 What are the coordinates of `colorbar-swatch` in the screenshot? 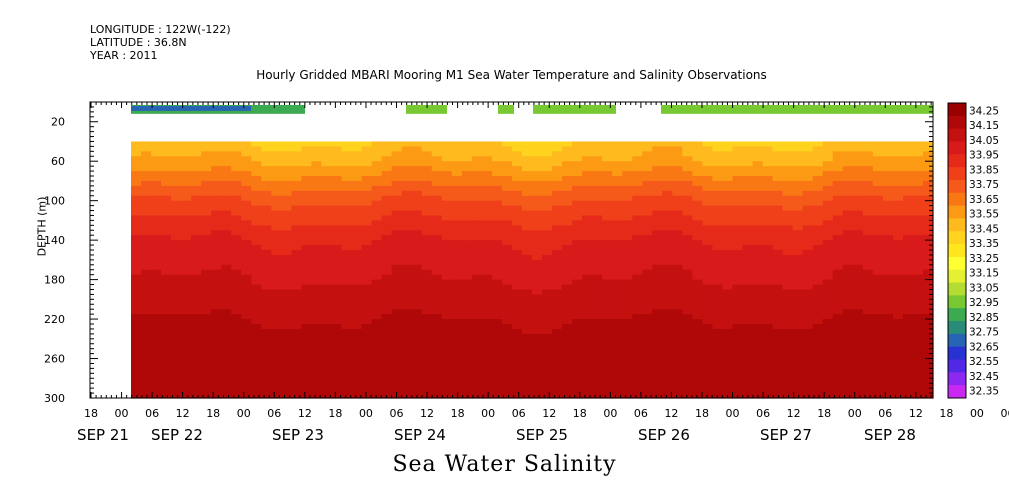 It's located at (957, 251).